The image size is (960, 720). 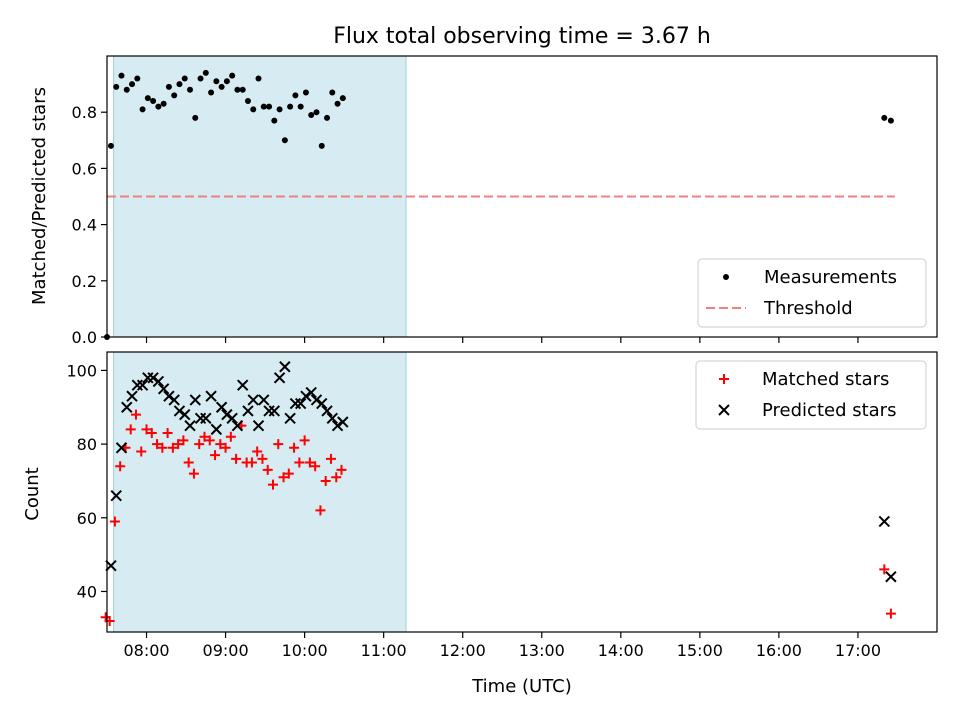 What do you see at coordinates (84, 281) in the screenshot?
I see `y-tick-label: 0.2` at bounding box center [84, 281].